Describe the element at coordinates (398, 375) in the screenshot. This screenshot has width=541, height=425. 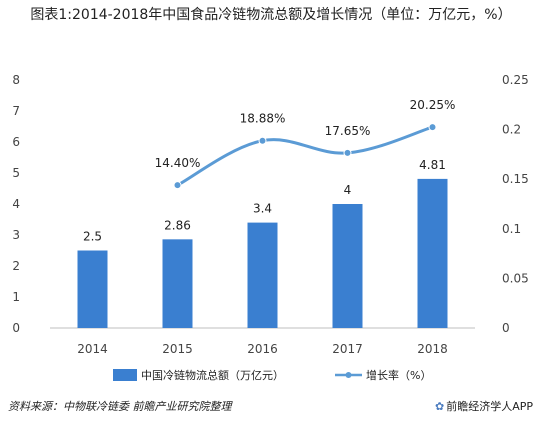
I see `legend-label-line: 增长率（%）` at that location.